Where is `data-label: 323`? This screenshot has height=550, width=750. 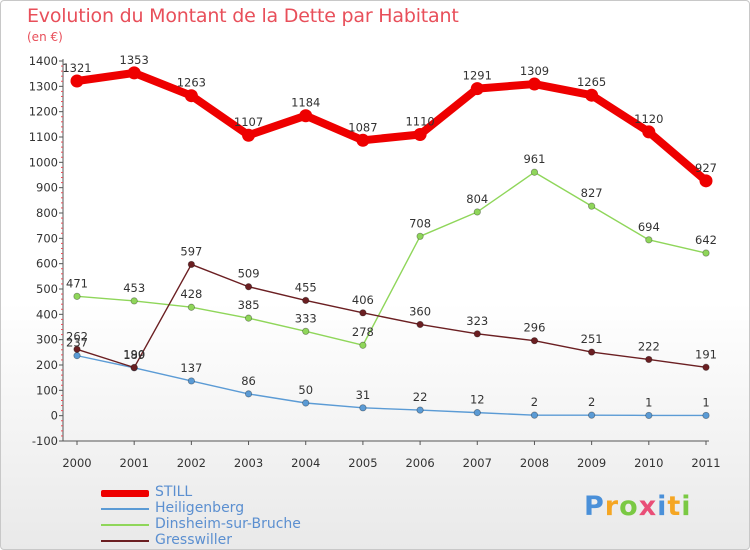 data-label: 323 is located at coordinates (477, 321).